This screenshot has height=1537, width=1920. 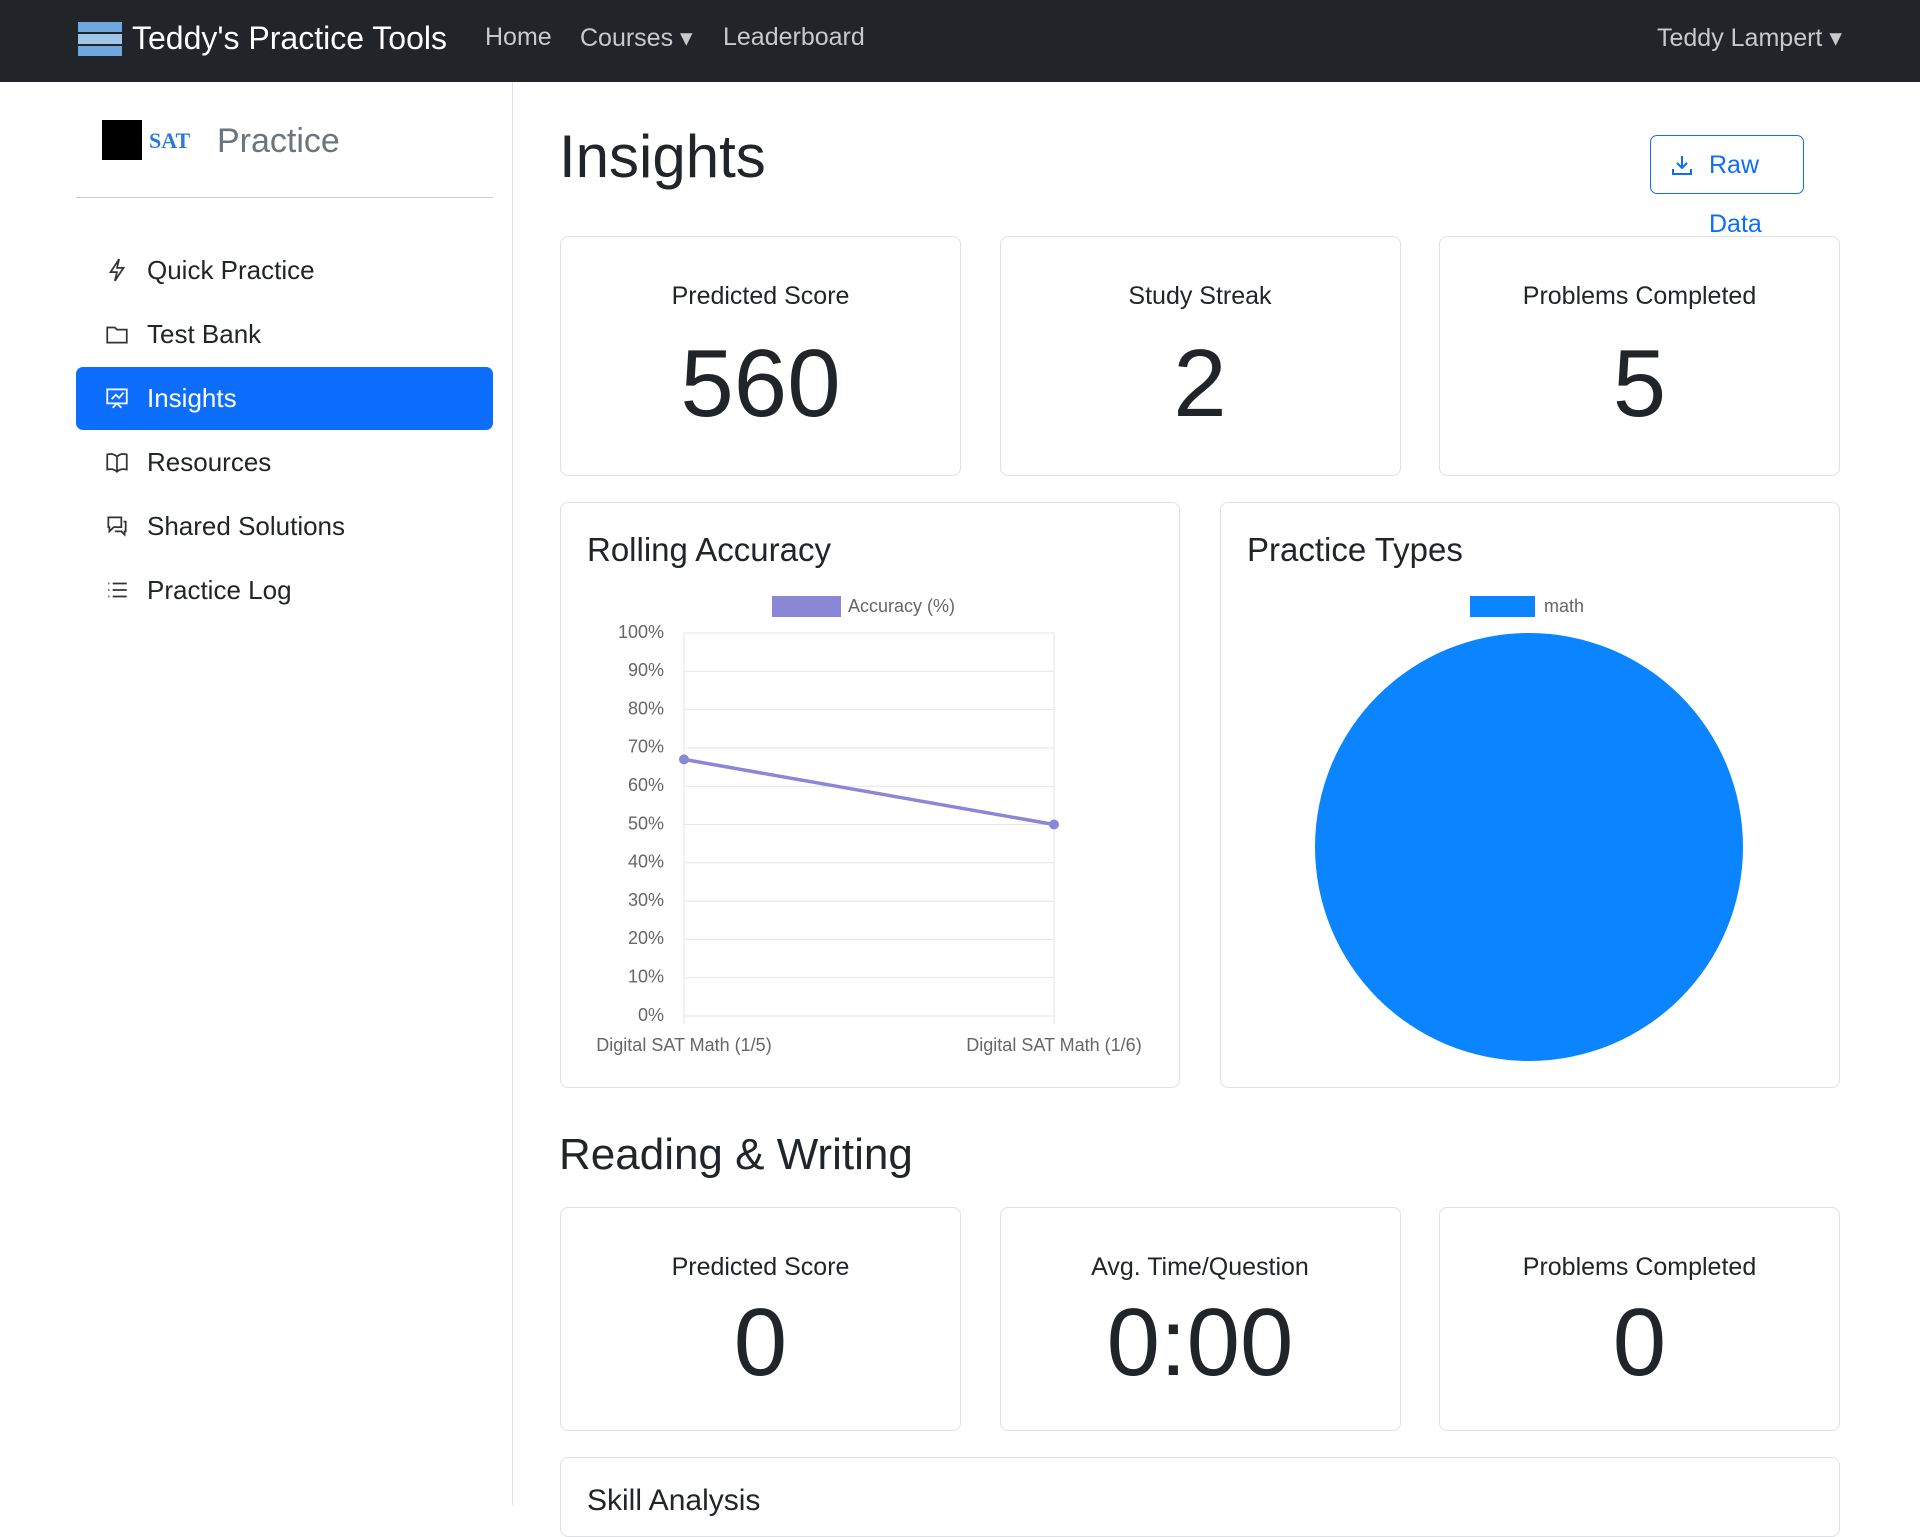 What do you see at coordinates (646, 976) in the screenshot?
I see `y-tick-label: 10%` at bounding box center [646, 976].